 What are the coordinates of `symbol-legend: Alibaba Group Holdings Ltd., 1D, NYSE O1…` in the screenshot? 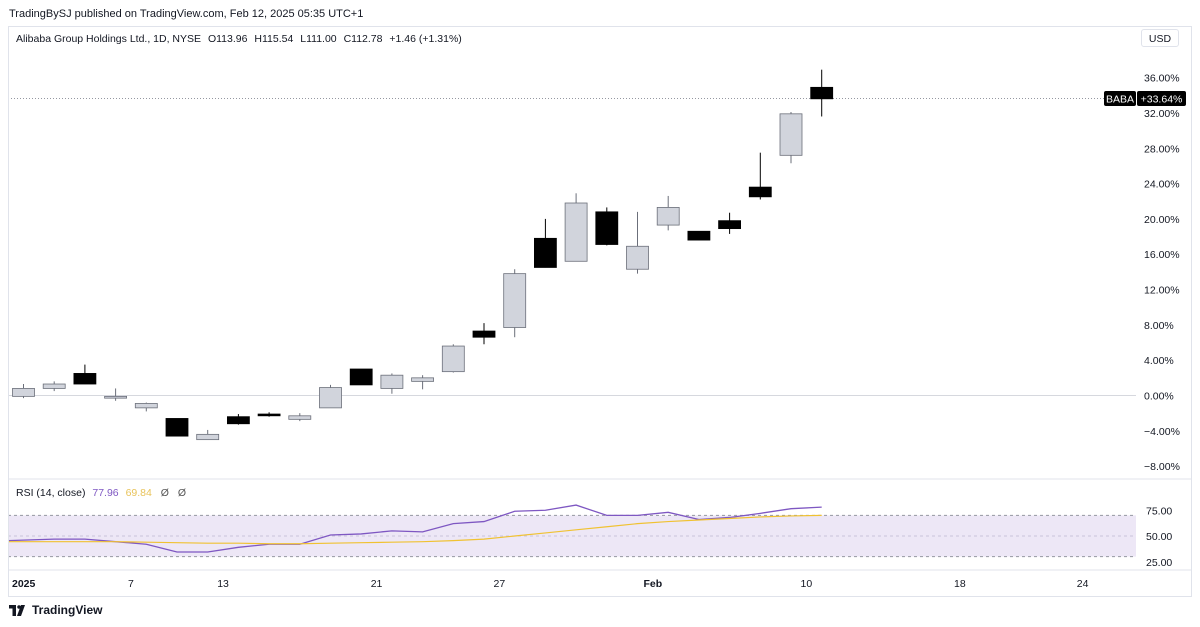 It's located at (241, 39).